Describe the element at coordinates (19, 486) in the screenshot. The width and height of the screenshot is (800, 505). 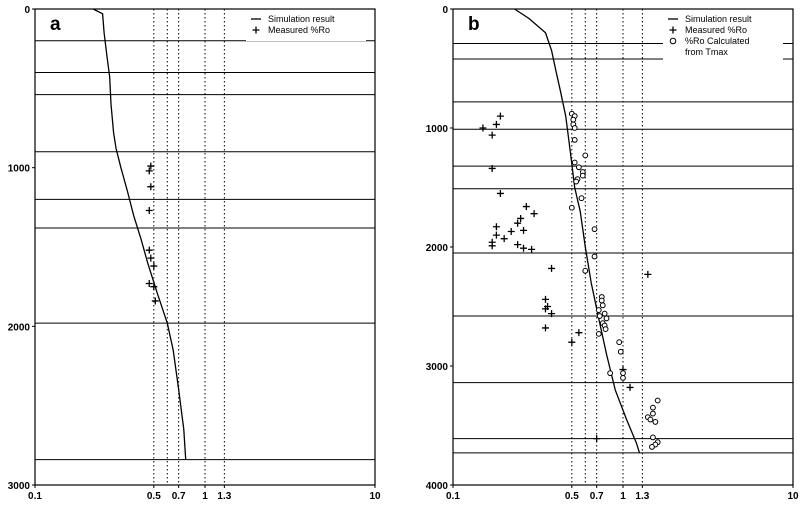
I see `y-tick-label: 3000` at that location.